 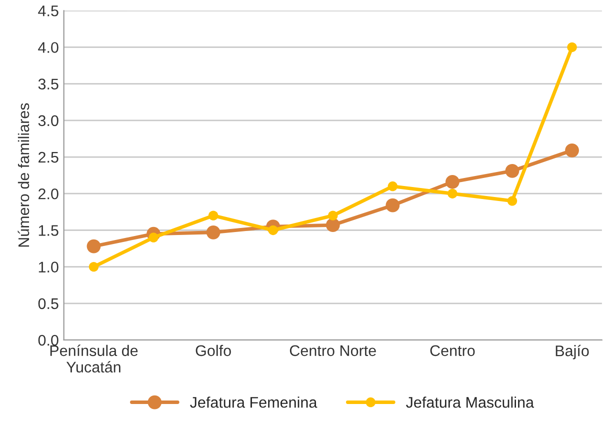 I want to click on legend-label: Jefatura Femenina, so click(x=254, y=402).